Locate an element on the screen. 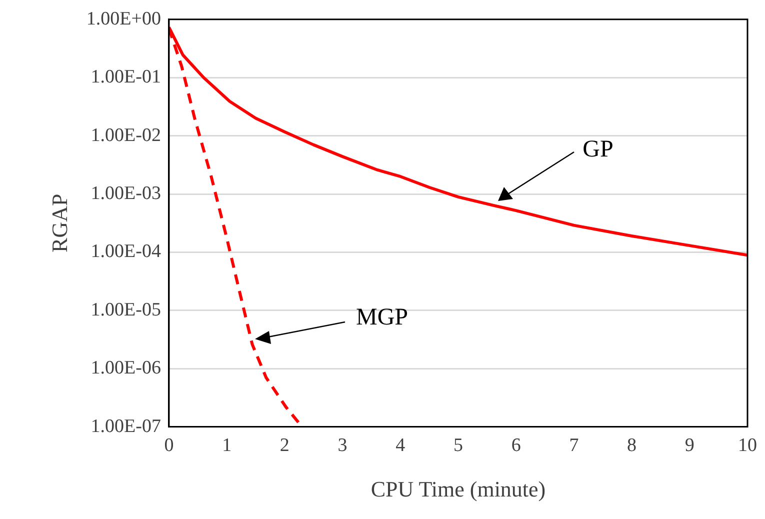 The height and width of the screenshot is (519, 765). x-tick-label: 2 is located at coordinates (285, 445).